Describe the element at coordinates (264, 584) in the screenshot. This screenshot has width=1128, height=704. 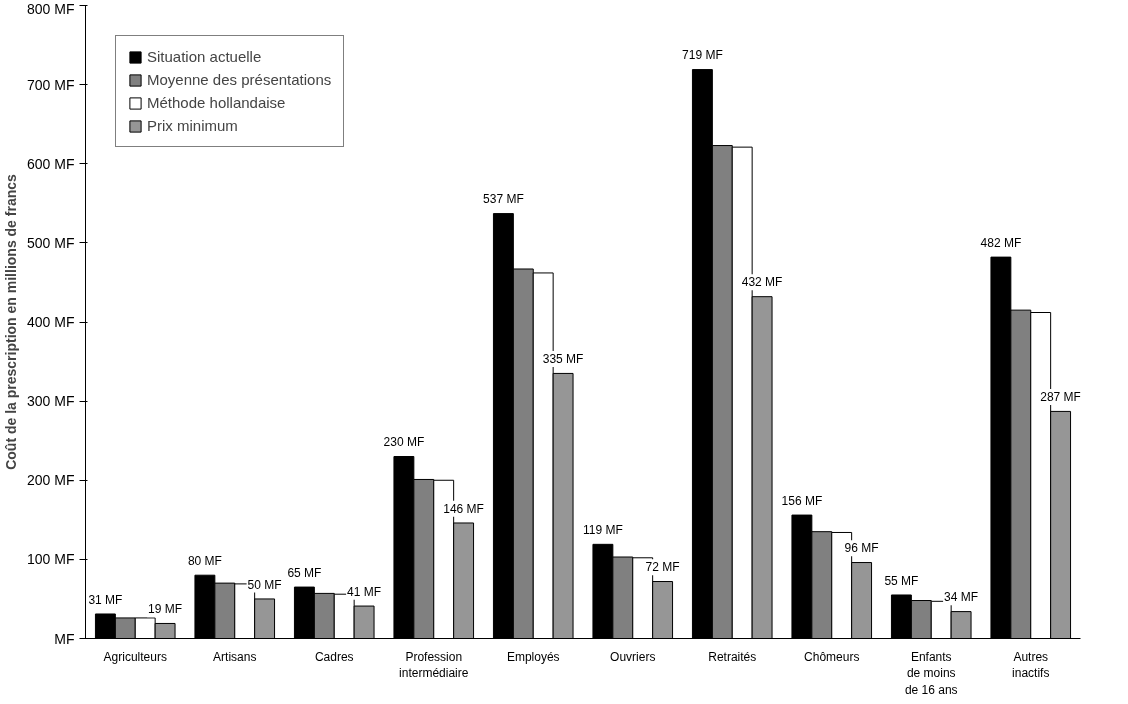
I see `data-label: 50 MF` at that location.